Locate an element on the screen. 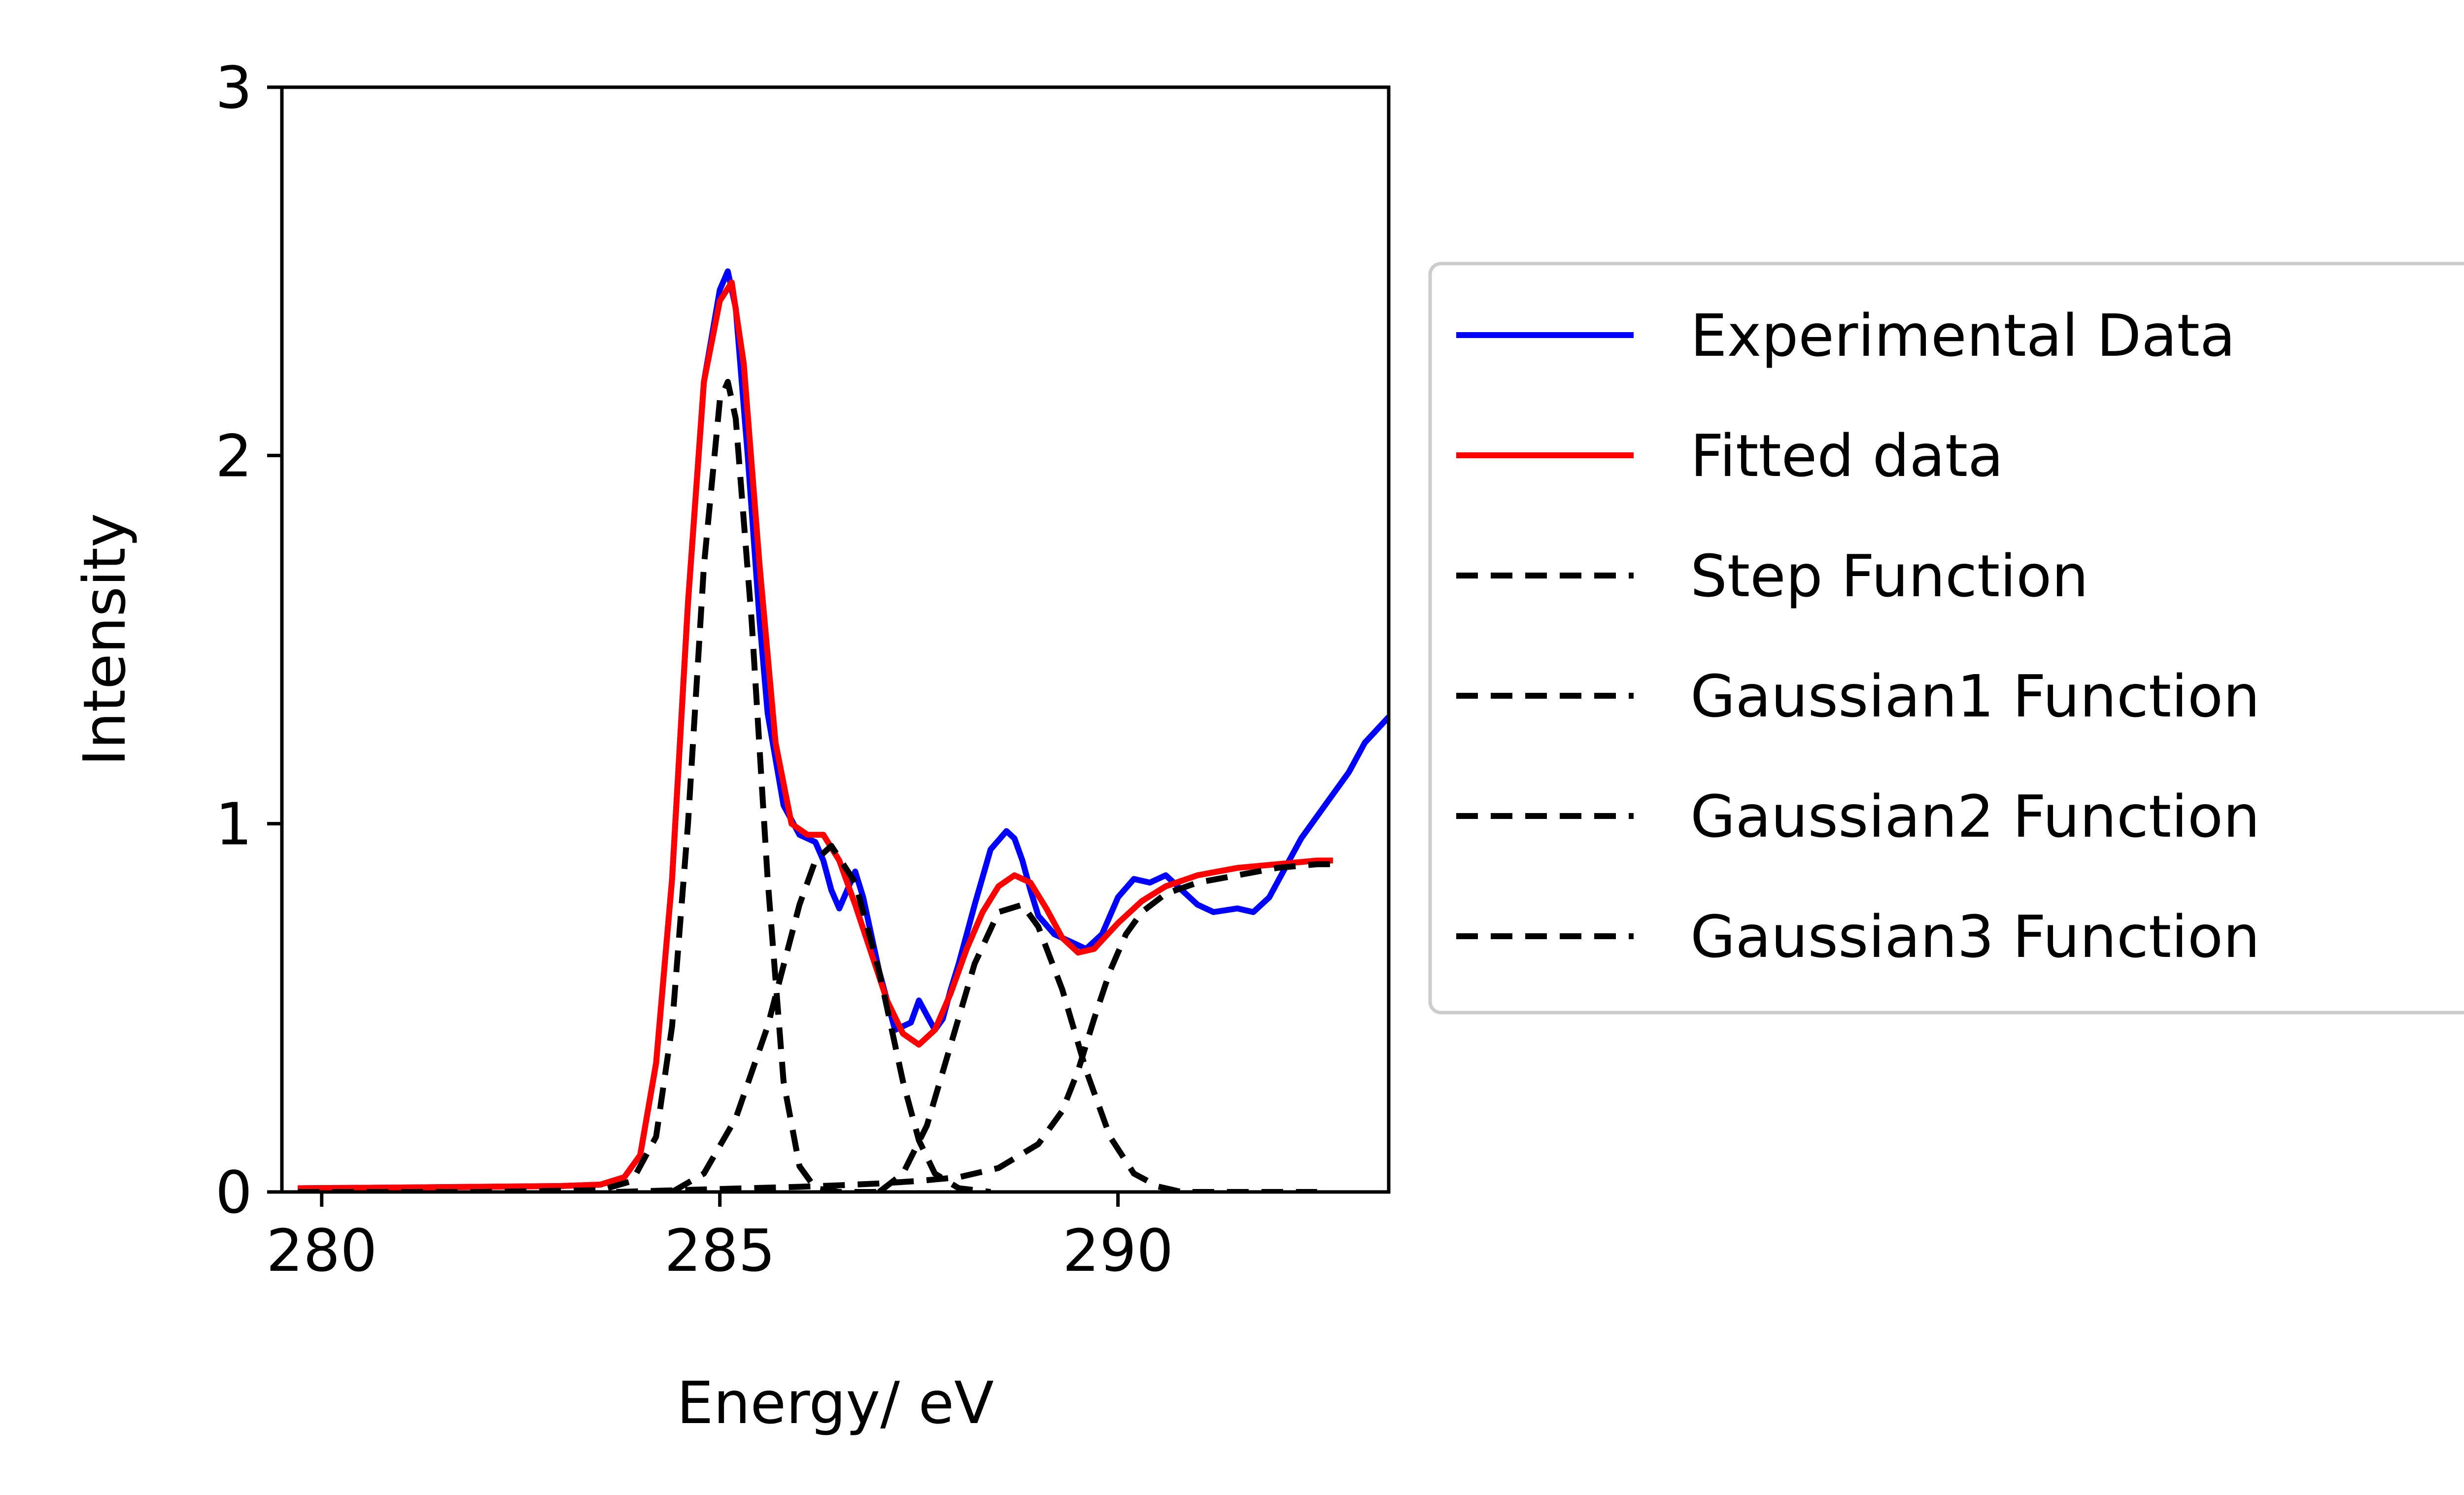 This screenshot has width=2464, height=1495. legend-label-step-function: Step Function is located at coordinates (1889, 576).